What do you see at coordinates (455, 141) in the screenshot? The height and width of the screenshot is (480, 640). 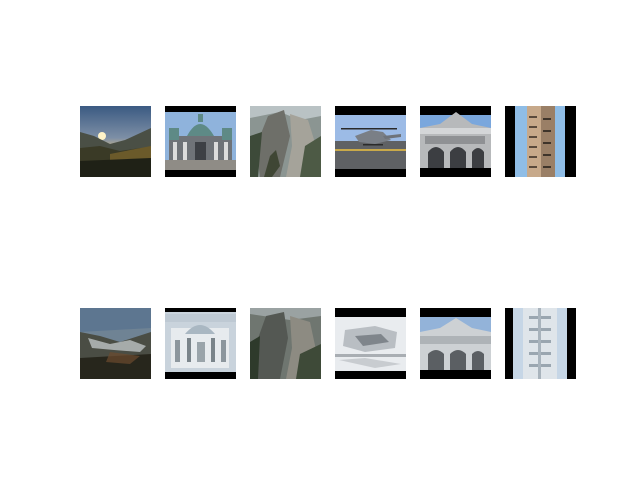 I see `original-image-gothic-facade` at bounding box center [455, 141].